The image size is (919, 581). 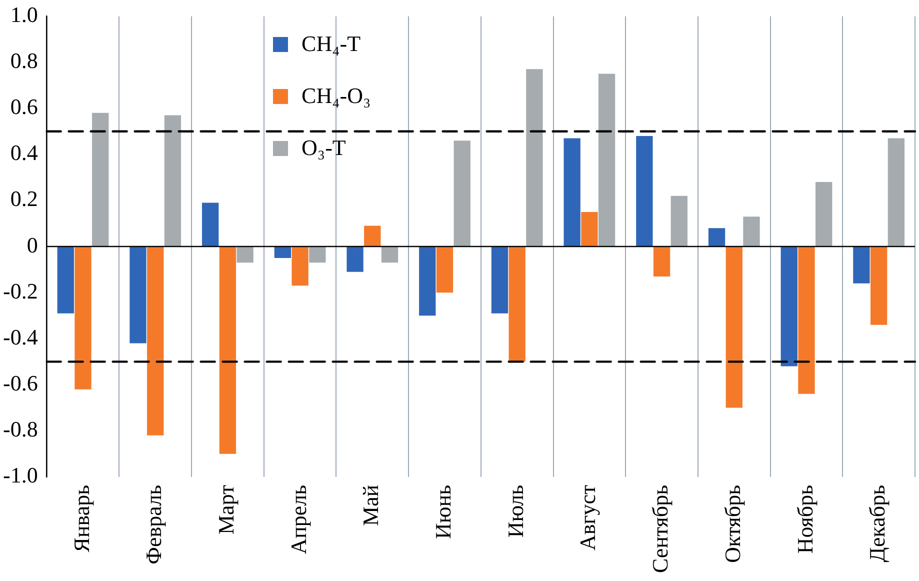 I want to click on y-tick-label: 0.6, so click(x=24, y=107).